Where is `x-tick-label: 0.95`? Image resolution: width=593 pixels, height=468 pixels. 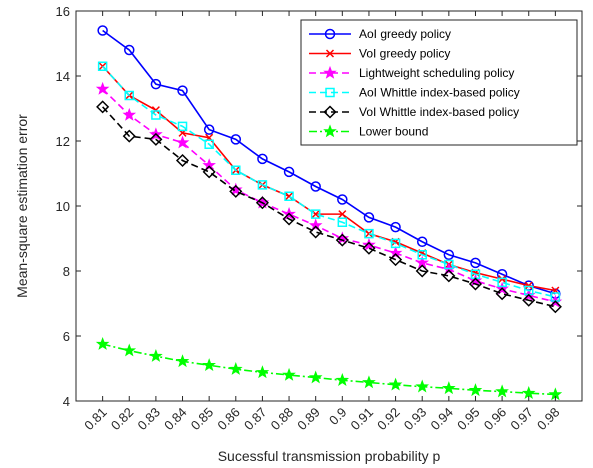 x-tick-label: 0.95 is located at coordinates (468, 419).